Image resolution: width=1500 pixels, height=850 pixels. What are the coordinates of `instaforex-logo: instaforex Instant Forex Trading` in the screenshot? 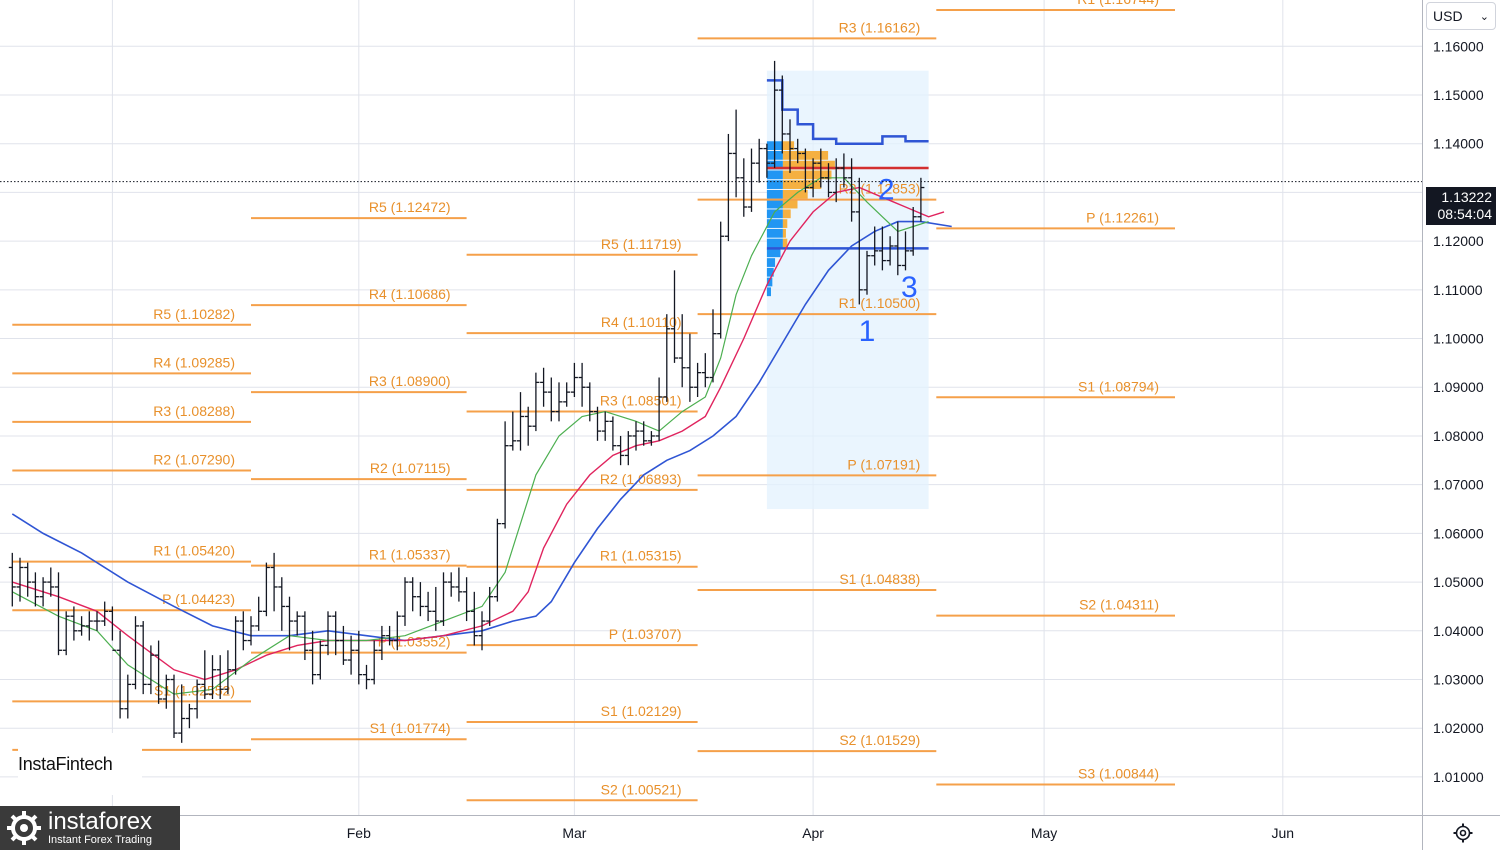 It's located at (90, 828).